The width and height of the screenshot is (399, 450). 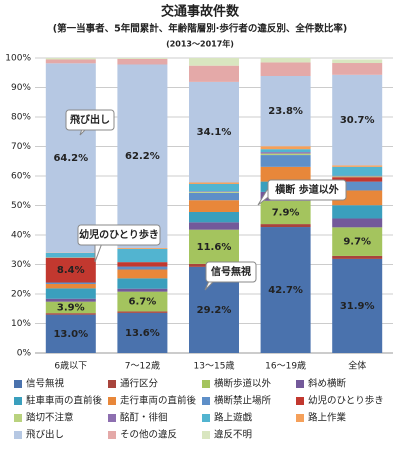 What do you see at coordinates (18, 59) in the screenshot?
I see `y-tick-label: 100%` at bounding box center [18, 59].